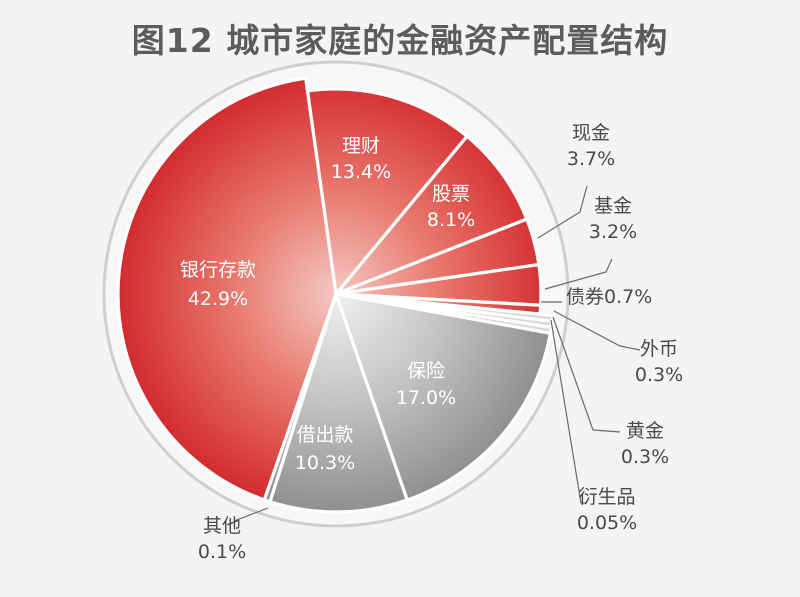 The height and width of the screenshot is (597, 800). Describe the element at coordinates (324, 435) in the screenshot. I see `slice-label: 借出款` at that location.